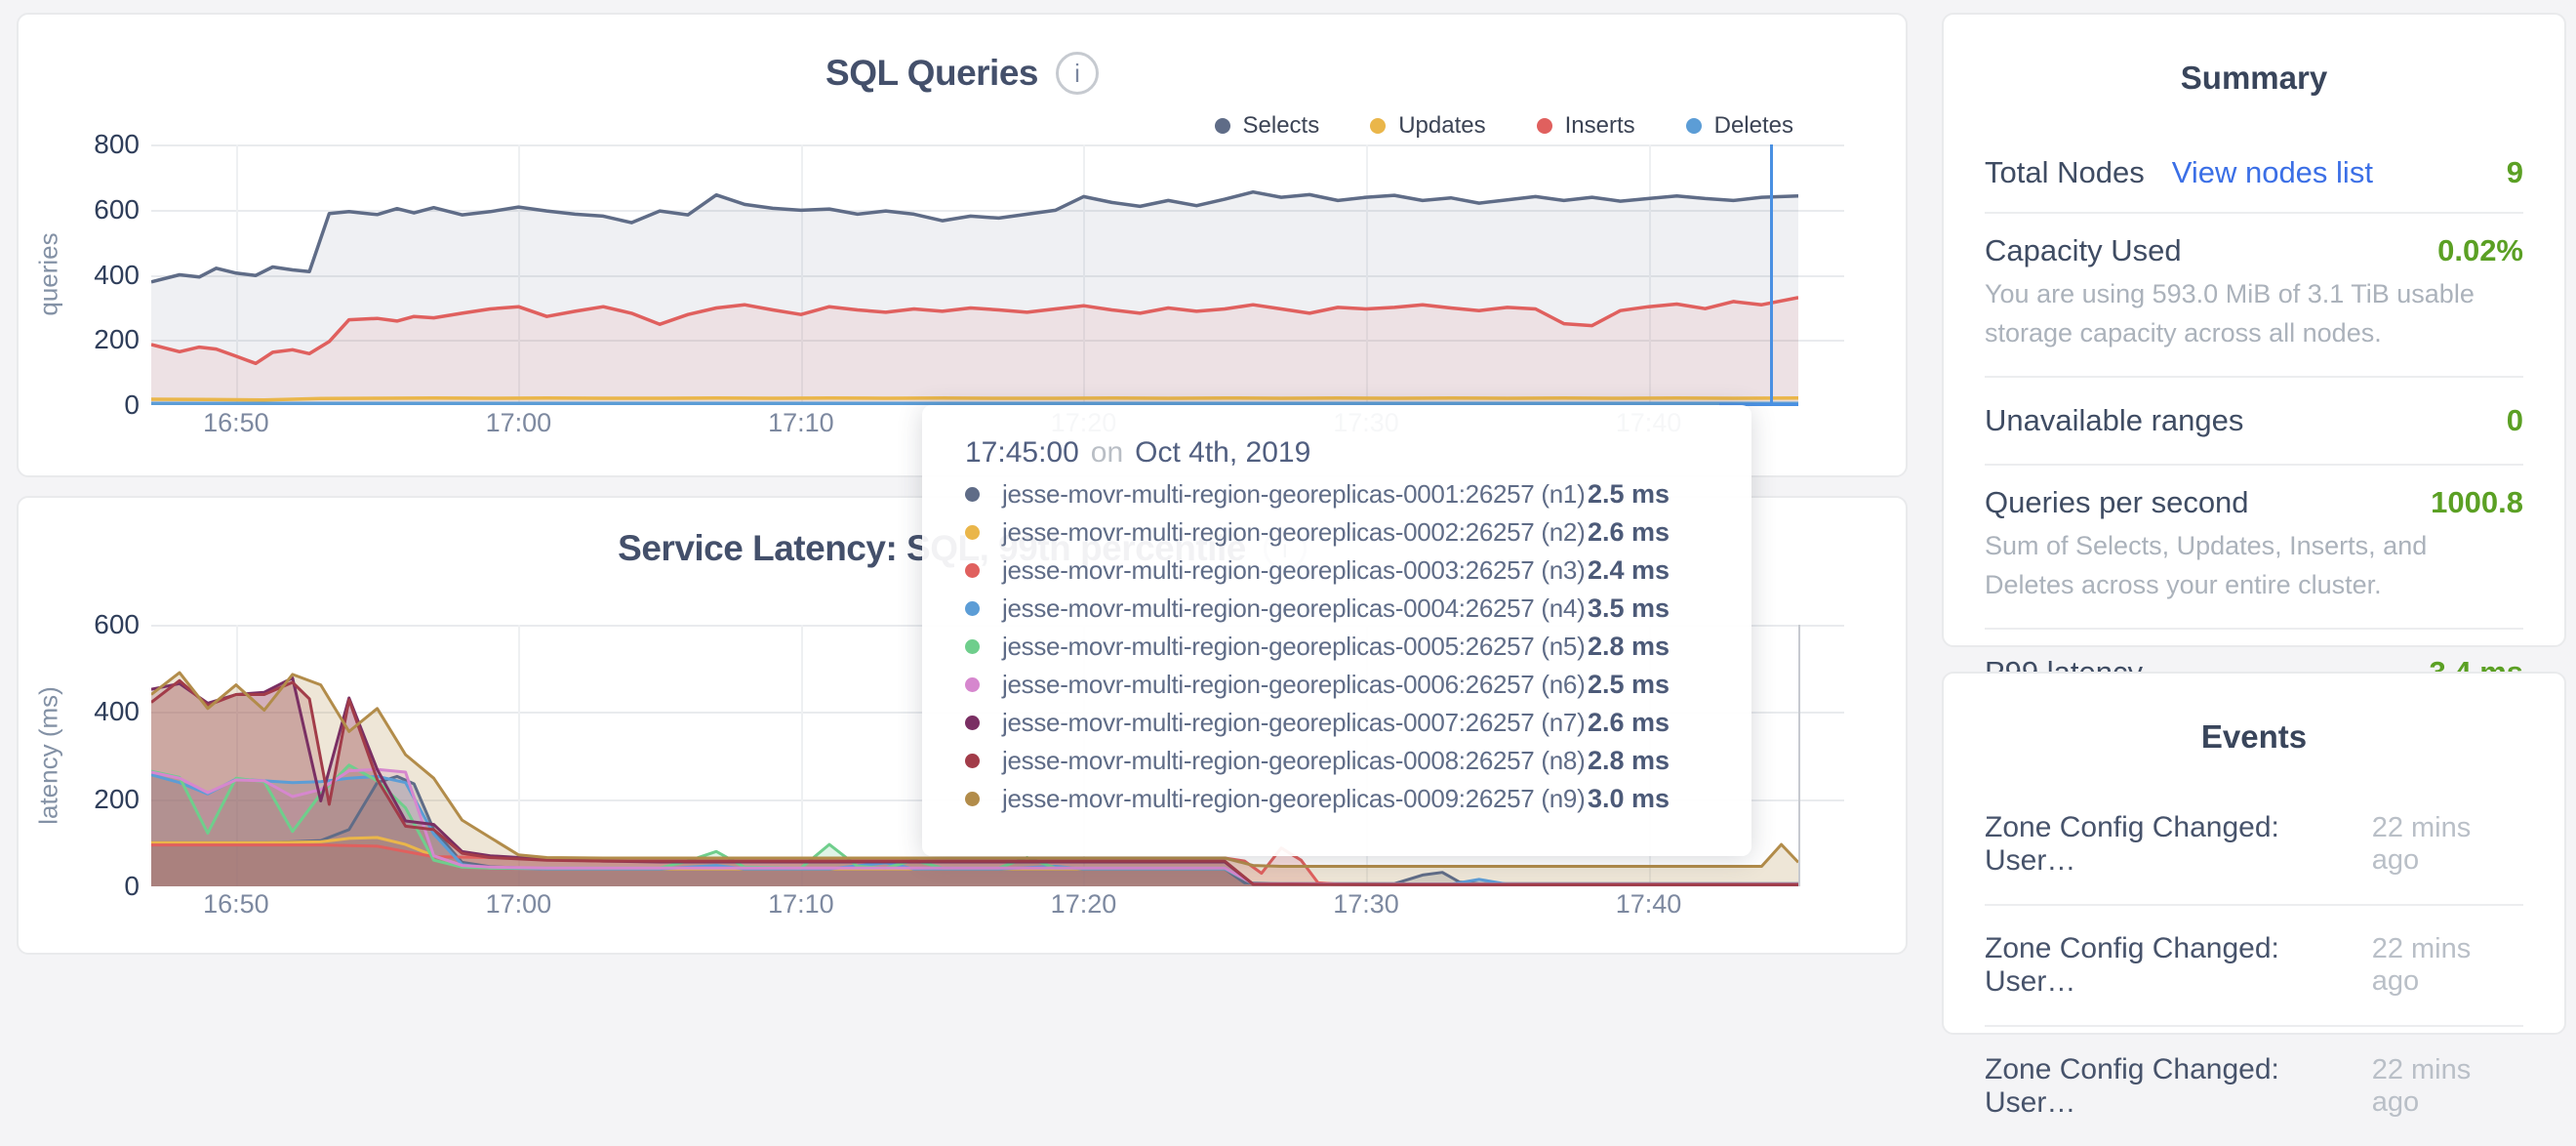 Image resolution: width=2576 pixels, height=1146 pixels. Describe the element at coordinates (1629, 570) in the screenshot. I see `tooltip-node-latency: 2.4 ms` at that location.